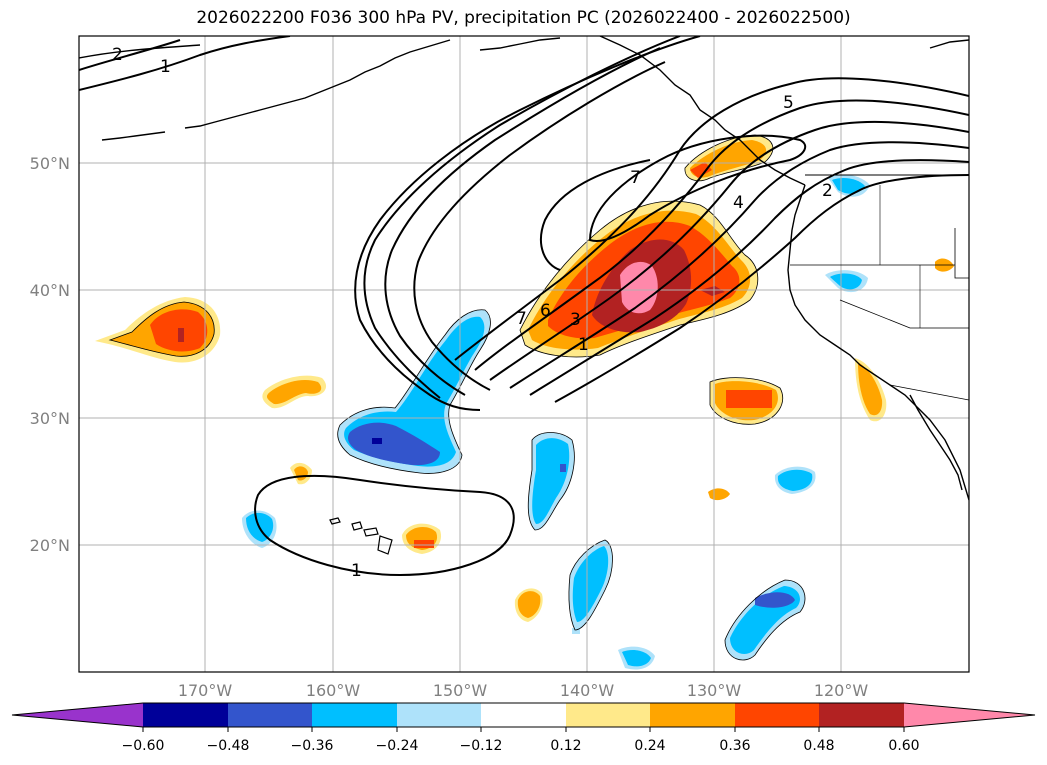 Image resolution: width=1047 pixels, height=765 pixels. What do you see at coordinates (587, 690) in the screenshot?
I see `lon-label: 140°W` at bounding box center [587, 690].